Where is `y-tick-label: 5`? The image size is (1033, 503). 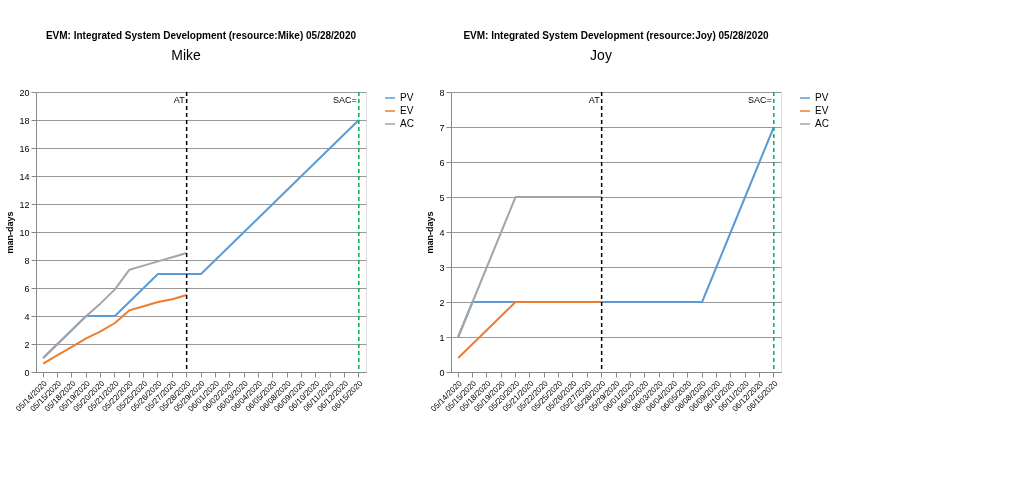
y-tick-label: 5 is located at coordinates (442, 197).